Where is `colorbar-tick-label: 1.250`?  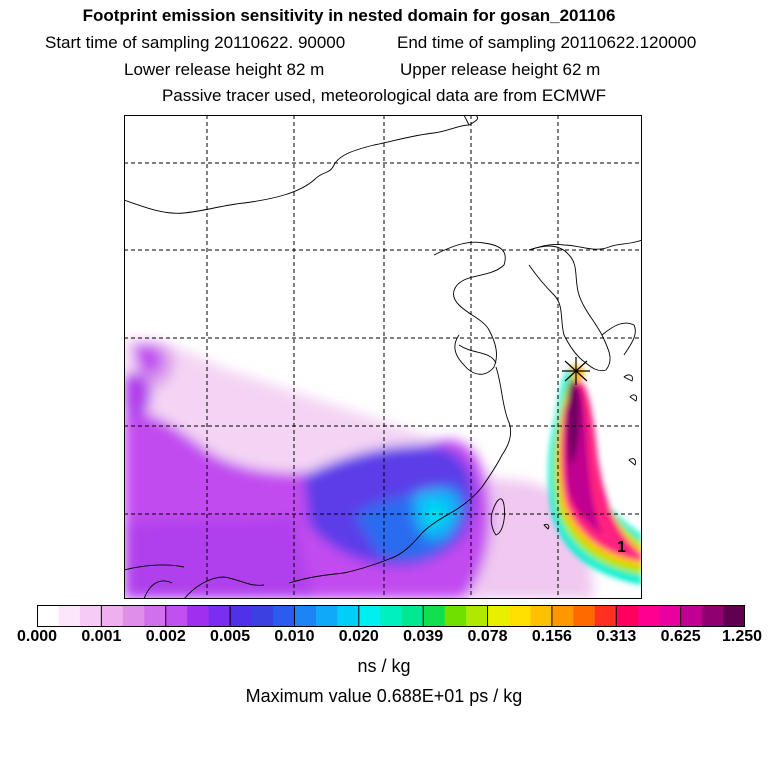
colorbar-tick-label: 1.250 is located at coordinates (742, 636).